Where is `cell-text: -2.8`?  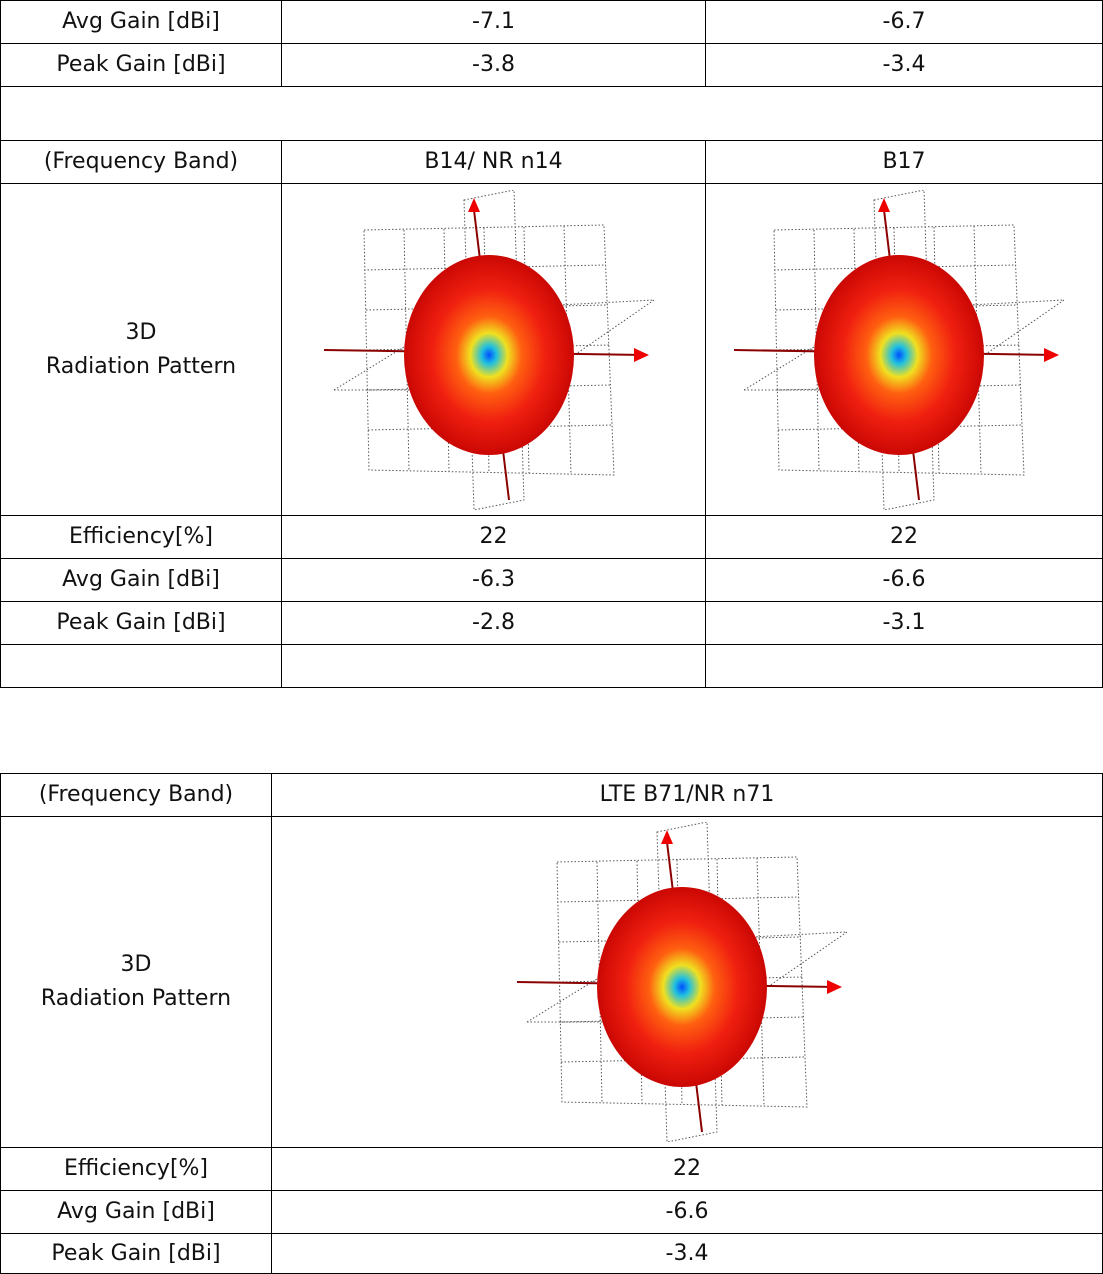
cell-text: -2.8 is located at coordinates (493, 622).